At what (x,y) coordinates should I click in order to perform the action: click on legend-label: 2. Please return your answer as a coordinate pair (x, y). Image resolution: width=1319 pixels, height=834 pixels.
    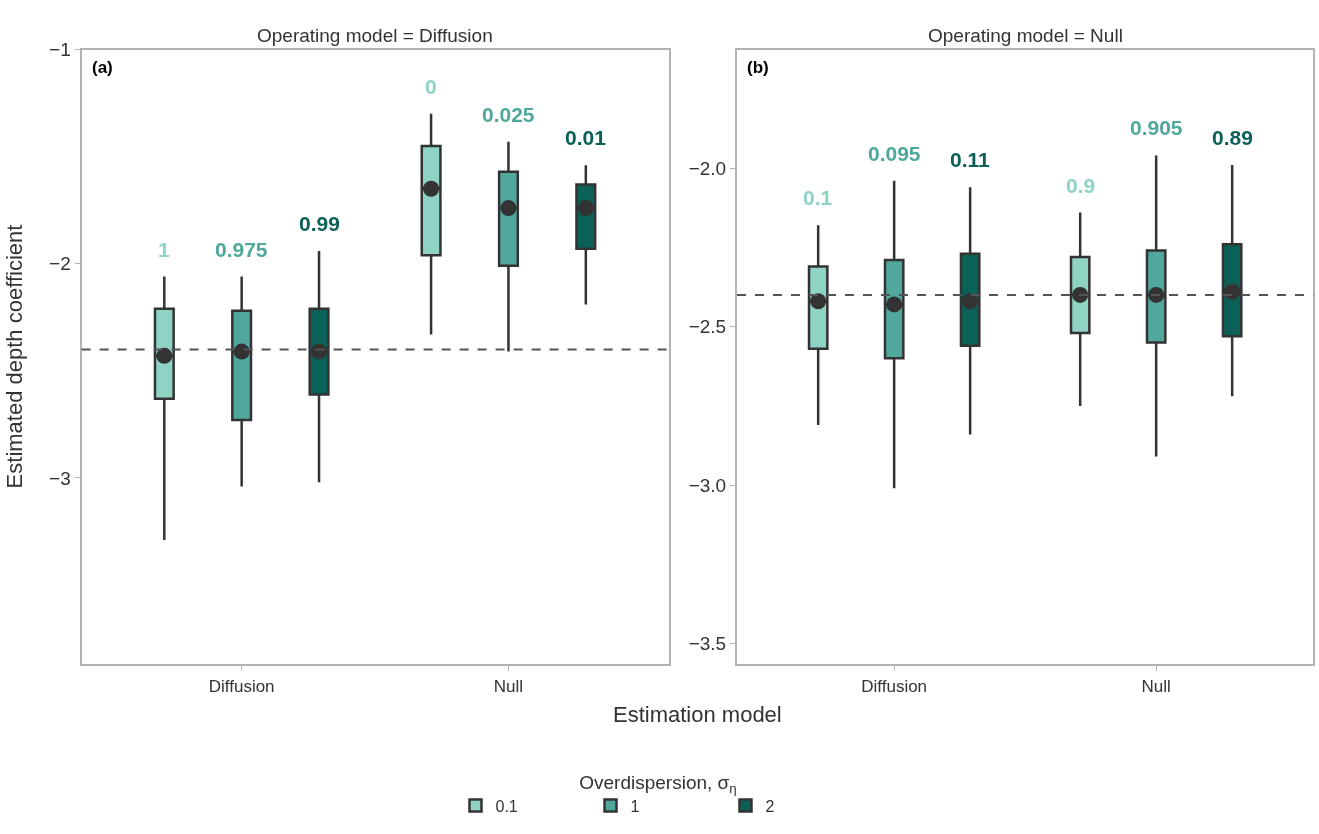
    Looking at the image, I should click on (770, 806).